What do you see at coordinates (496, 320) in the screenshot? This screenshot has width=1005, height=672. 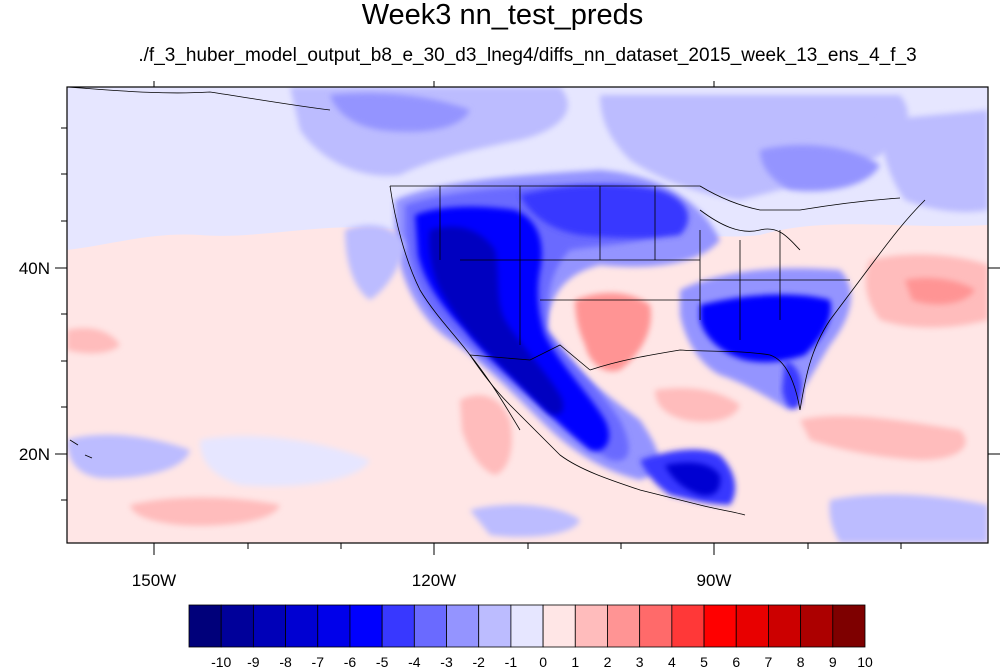 I see `field-west-us-deep` at bounding box center [496, 320].